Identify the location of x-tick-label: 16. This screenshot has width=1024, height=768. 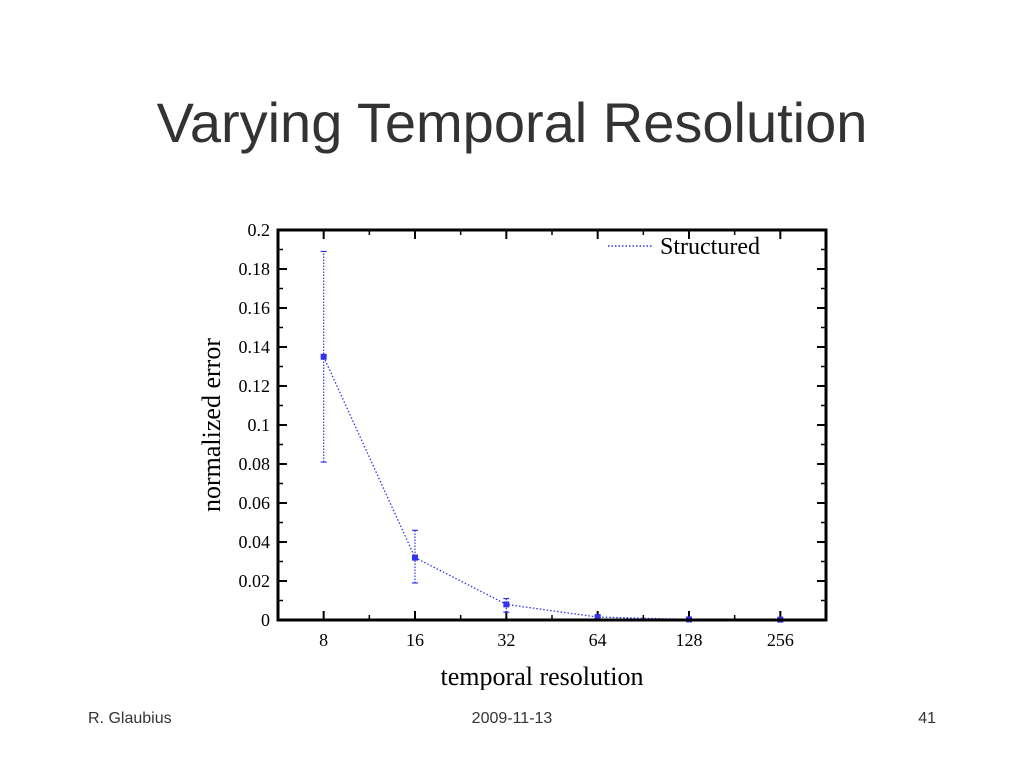
(415, 640).